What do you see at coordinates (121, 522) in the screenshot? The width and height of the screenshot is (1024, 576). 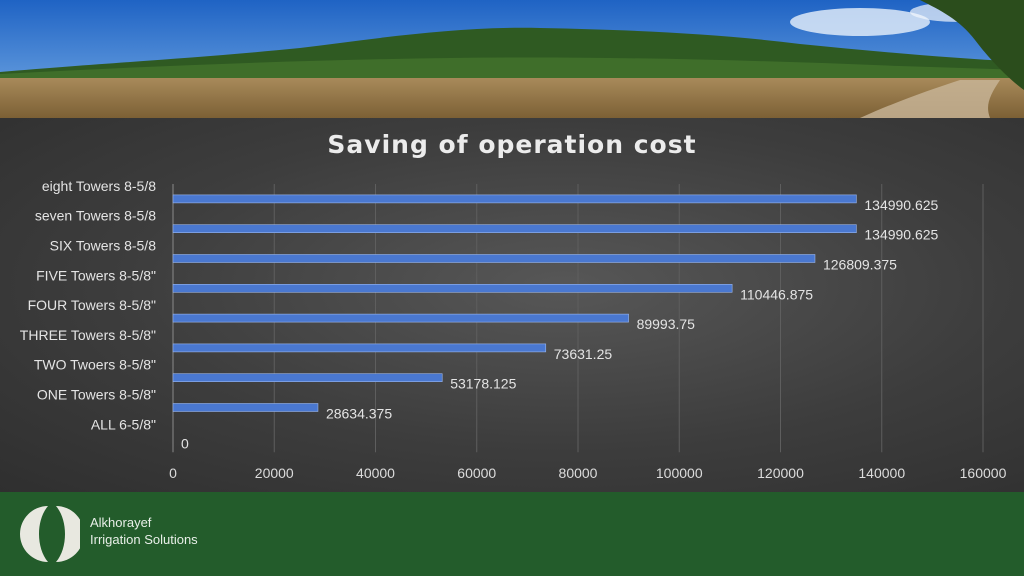 I see `brand-line-1: Alkhorayef` at bounding box center [121, 522].